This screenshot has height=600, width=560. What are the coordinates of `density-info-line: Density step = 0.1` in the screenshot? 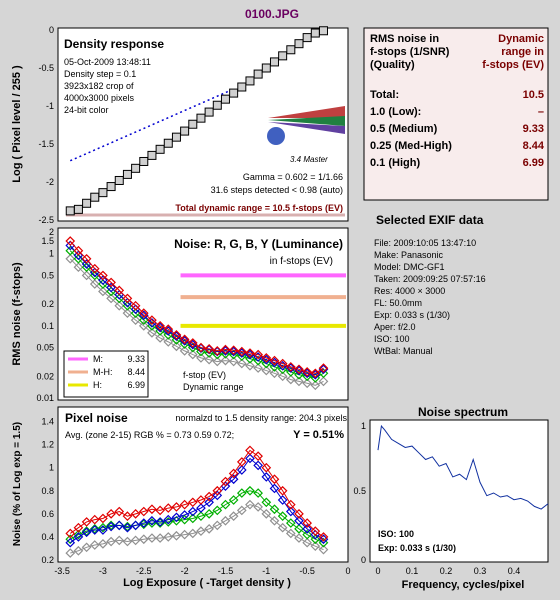 It's located at (100, 74).